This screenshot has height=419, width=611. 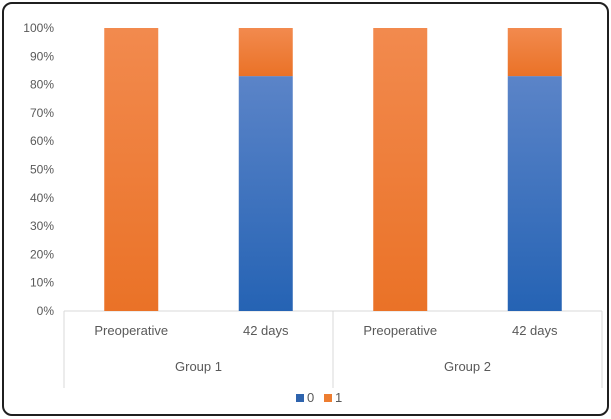 What do you see at coordinates (42, 170) in the screenshot?
I see `y-tick-label: 50%` at bounding box center [42, 170].